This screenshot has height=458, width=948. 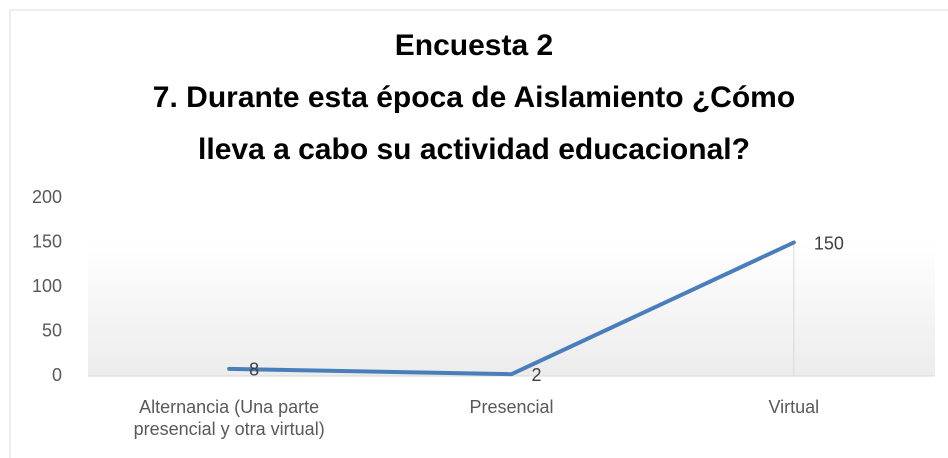 I want to click on x-tick-label: Virtual, so click(x=794, y=407).